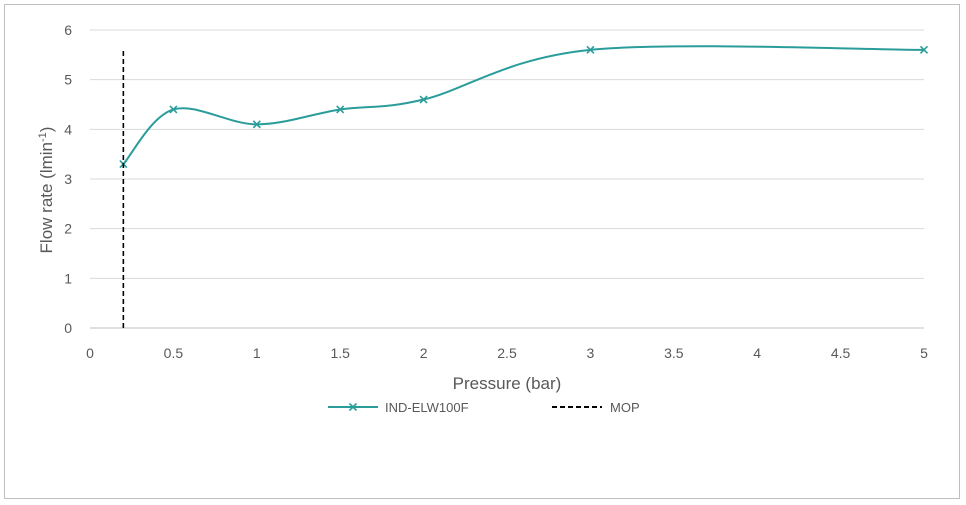  What do you see at coordinates (757, 353) in the screenshot?
I see `x-tick-label: 4` at bounding box center [757, 353].